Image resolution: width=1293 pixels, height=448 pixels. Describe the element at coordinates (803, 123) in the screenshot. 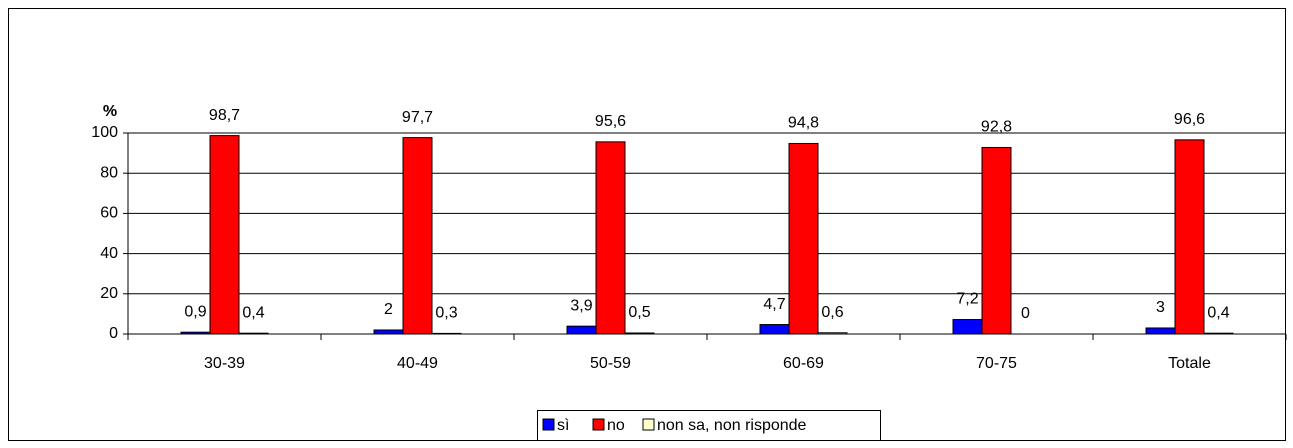

I see `data-label: 94,8` at that location.